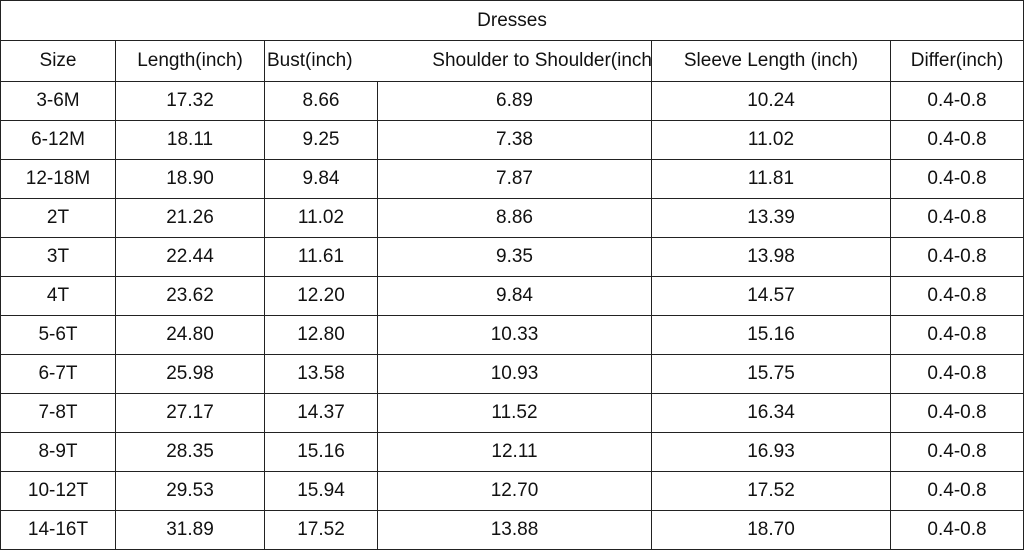 The image size is (1024, 557). Describe the element at coordinates (58, 530) in the screenshot. I see `cell-size: 14-16T` at that location.